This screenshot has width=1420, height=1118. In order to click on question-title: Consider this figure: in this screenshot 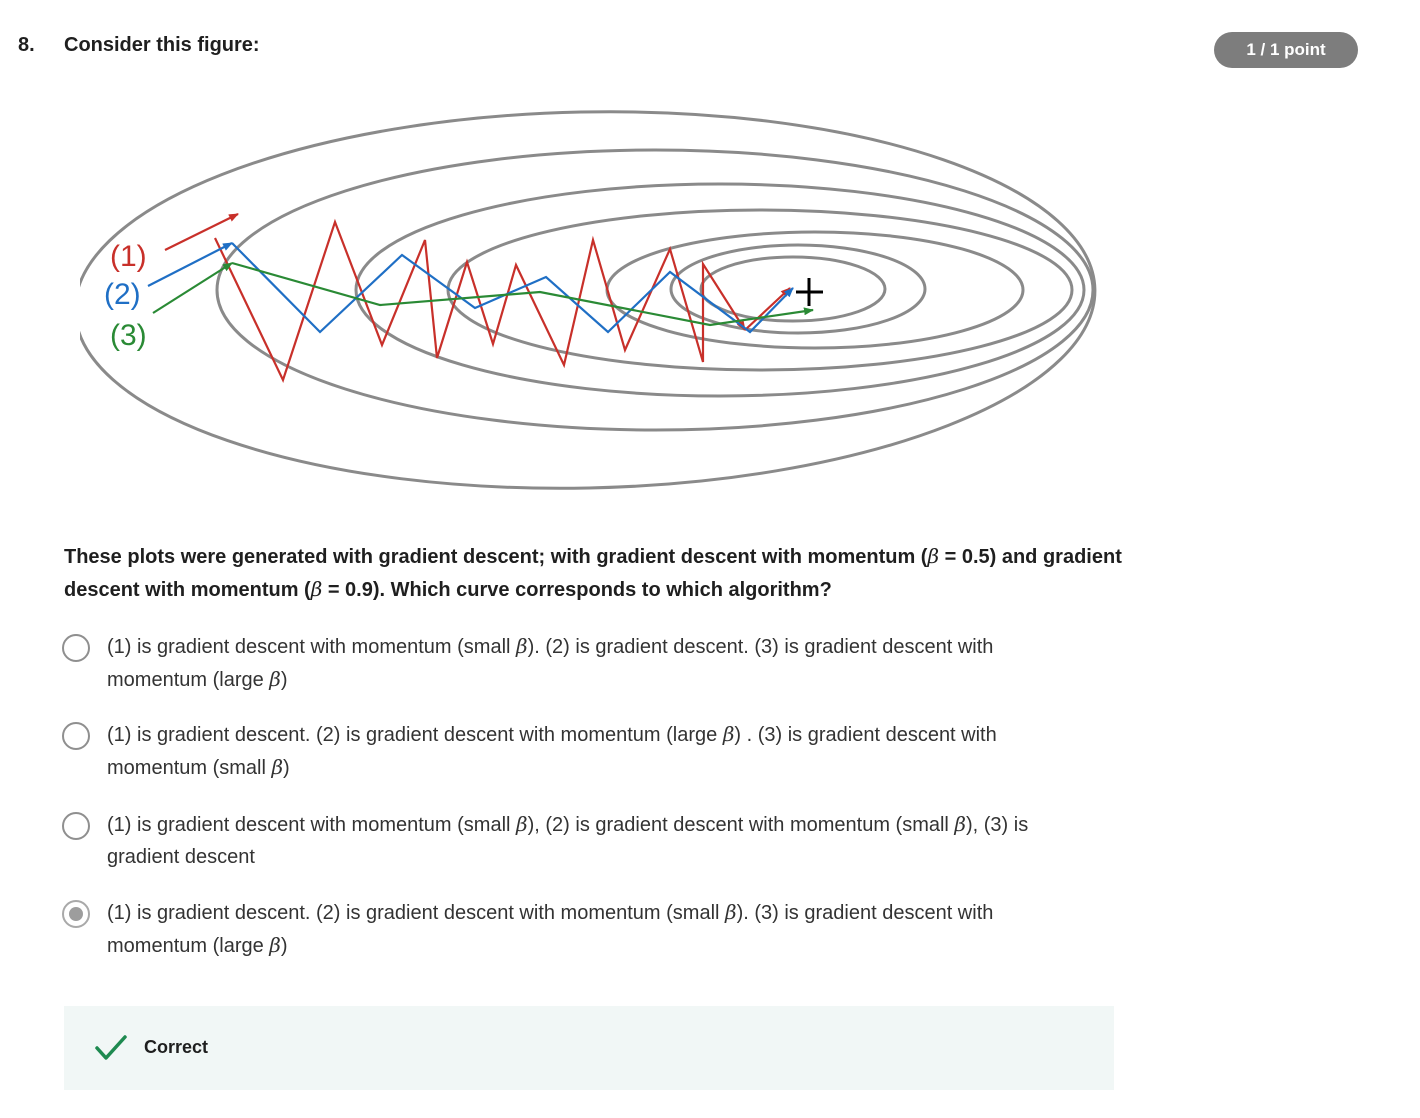, I will do `click(162, 45)`.